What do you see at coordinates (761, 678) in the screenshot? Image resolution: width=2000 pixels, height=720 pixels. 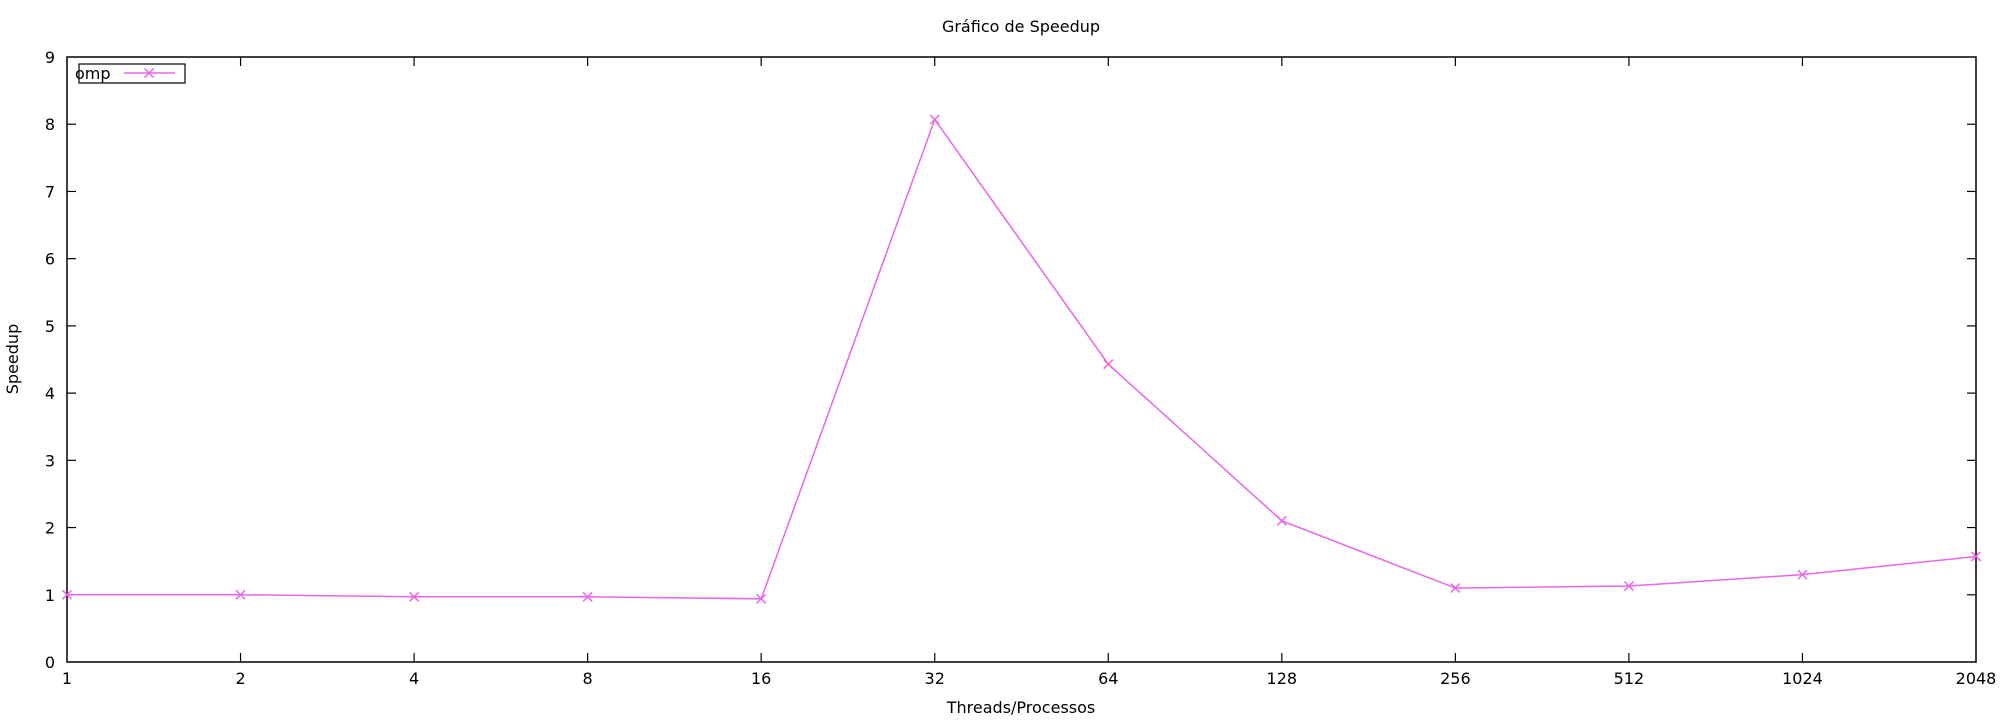 I see `x-tick-label: 16` at bounding box center [761, 678].